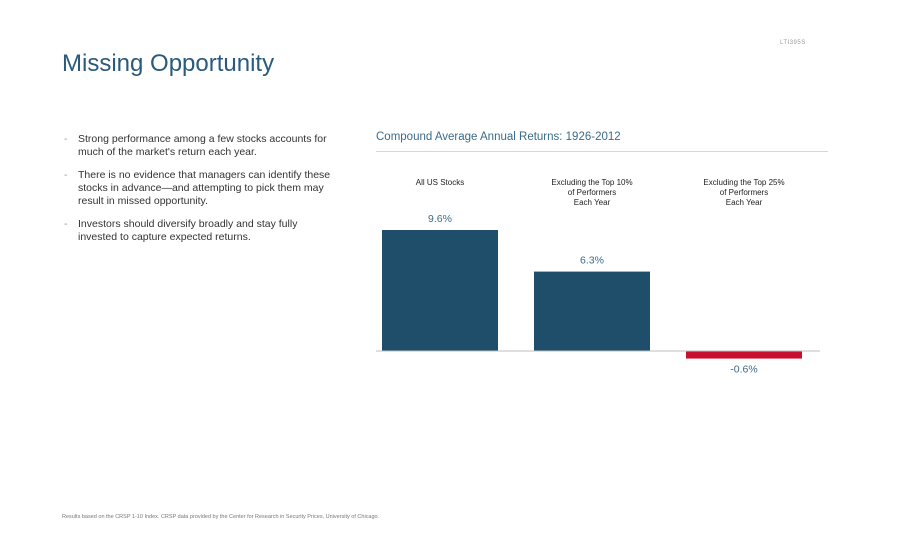 The image size is (898, 543). What do you see at coordinates (168, 63) in the screenshot?
I see `page-title: Missing Opportunity` at bounding box center [168, 63].